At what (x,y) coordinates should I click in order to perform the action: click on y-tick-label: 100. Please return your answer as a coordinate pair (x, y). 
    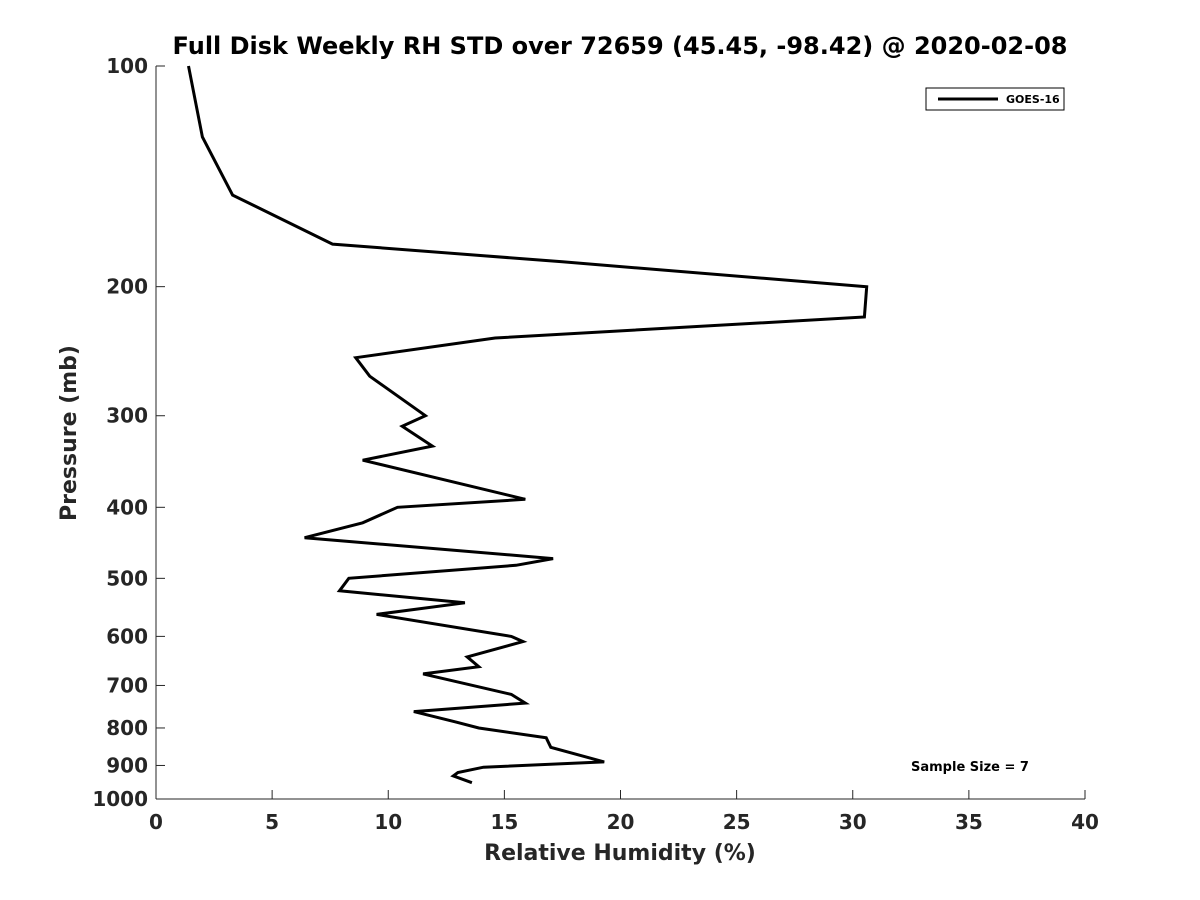
    Looking at the image, I should click on (127, 66).